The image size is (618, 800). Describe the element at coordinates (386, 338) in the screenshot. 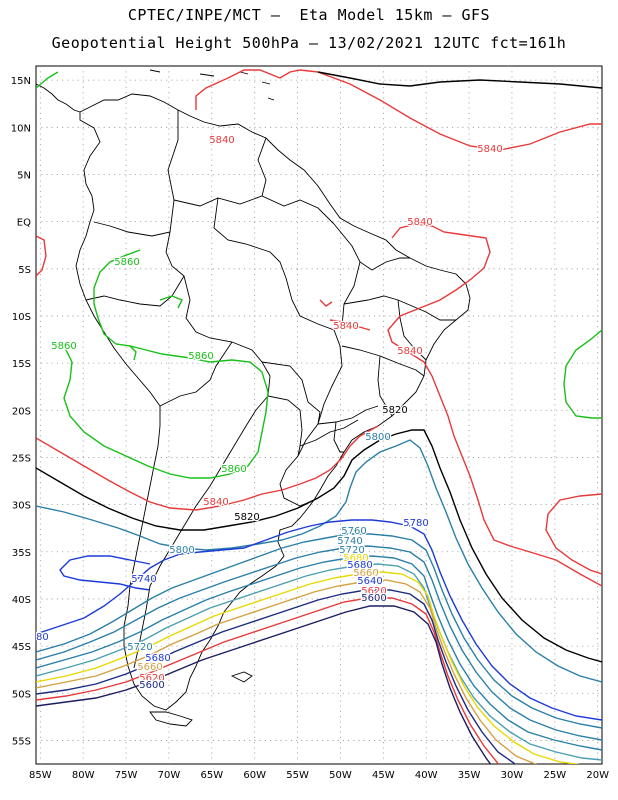

I see `brazil-states` at that location.